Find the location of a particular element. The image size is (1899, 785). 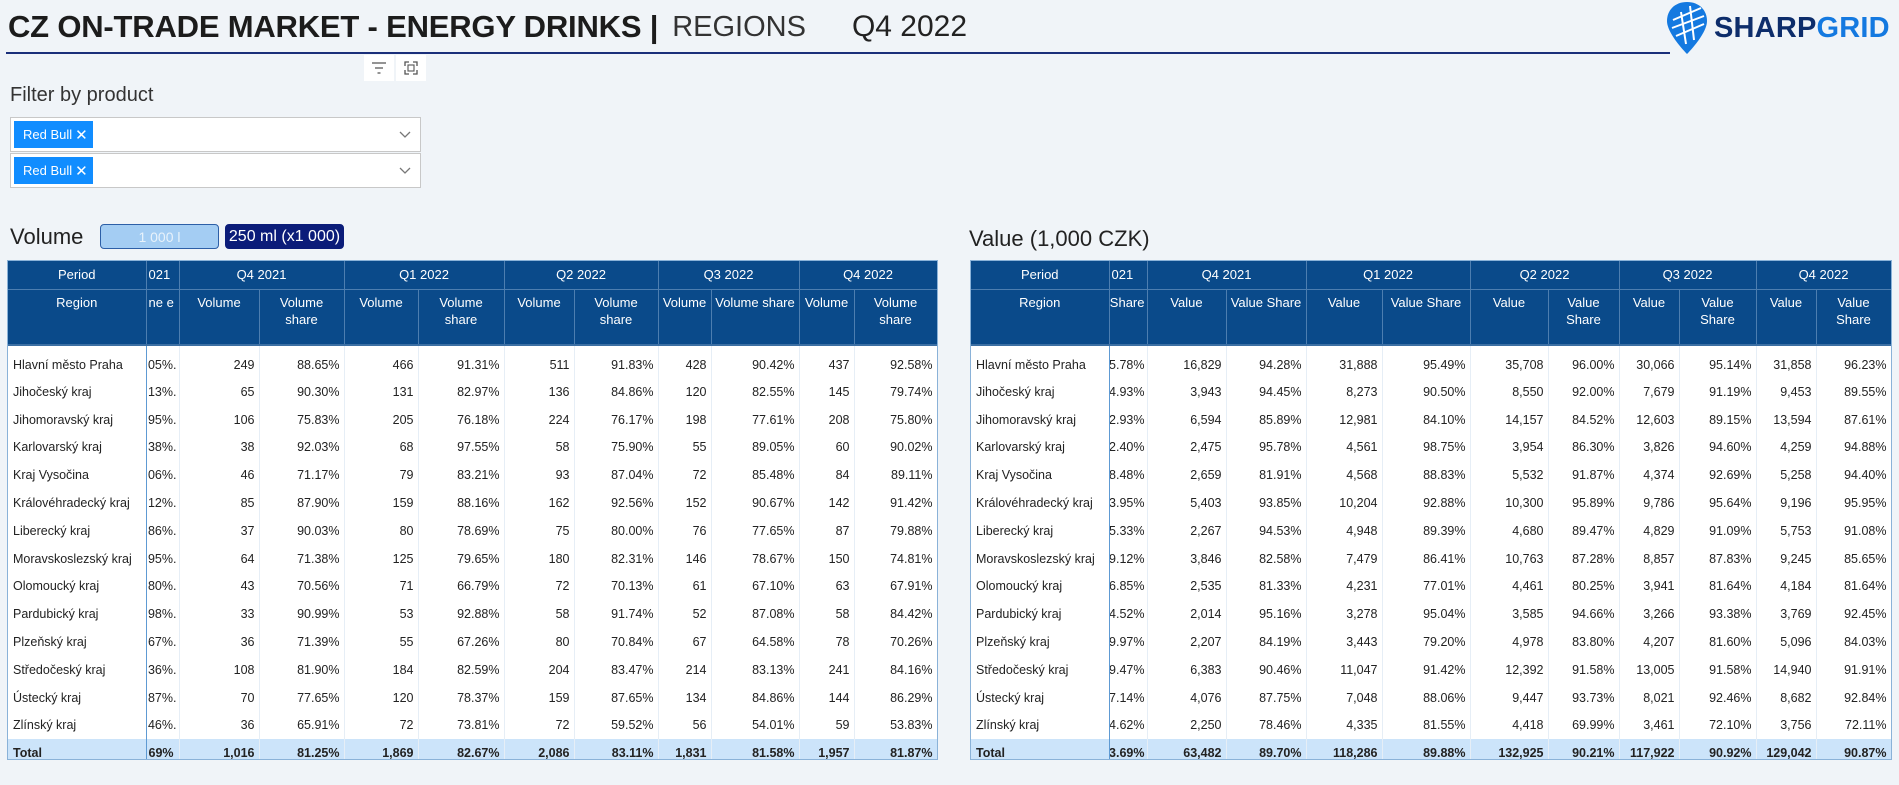

value-cell: 134 is located at coordinates (685, 697).